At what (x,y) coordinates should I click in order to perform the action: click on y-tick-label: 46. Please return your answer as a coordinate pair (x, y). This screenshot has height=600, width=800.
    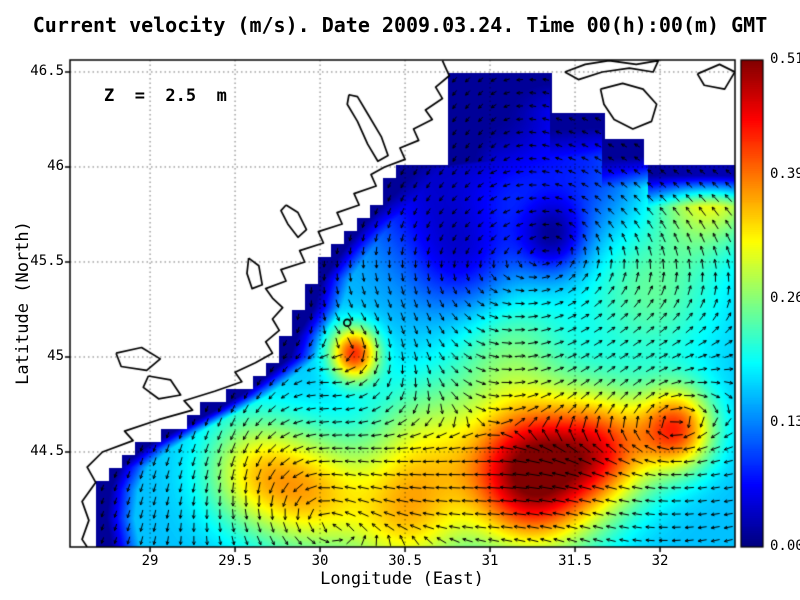
    Looking at the image, I should click on (55, 165).